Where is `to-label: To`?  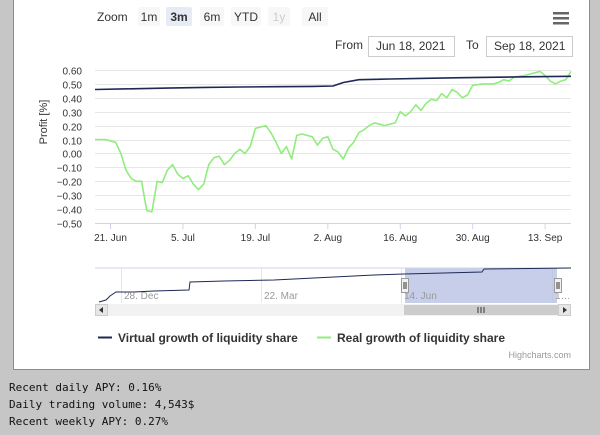 to-label: To is located at coordinates (472, 45).